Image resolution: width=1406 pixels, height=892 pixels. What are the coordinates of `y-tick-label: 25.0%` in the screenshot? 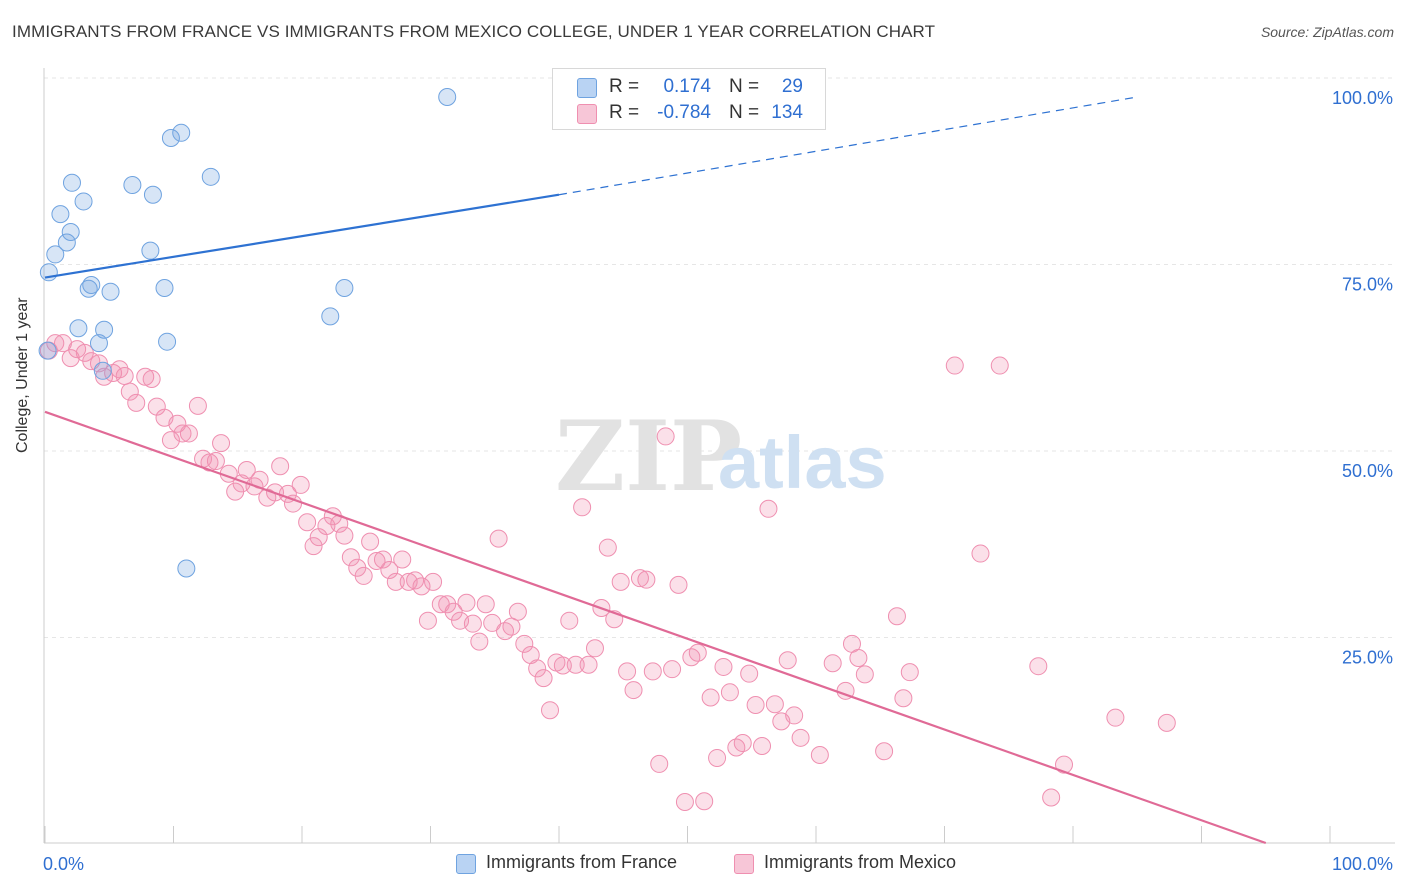 It's located at (1367, 658).